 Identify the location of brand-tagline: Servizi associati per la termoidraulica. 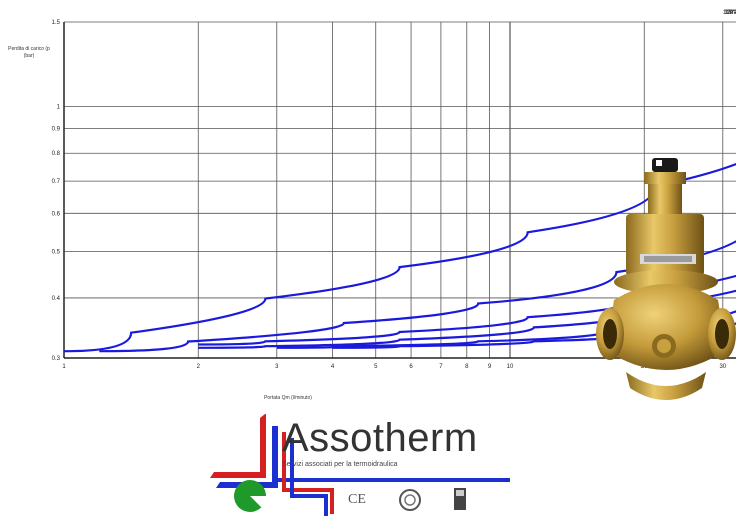
(340, 464).